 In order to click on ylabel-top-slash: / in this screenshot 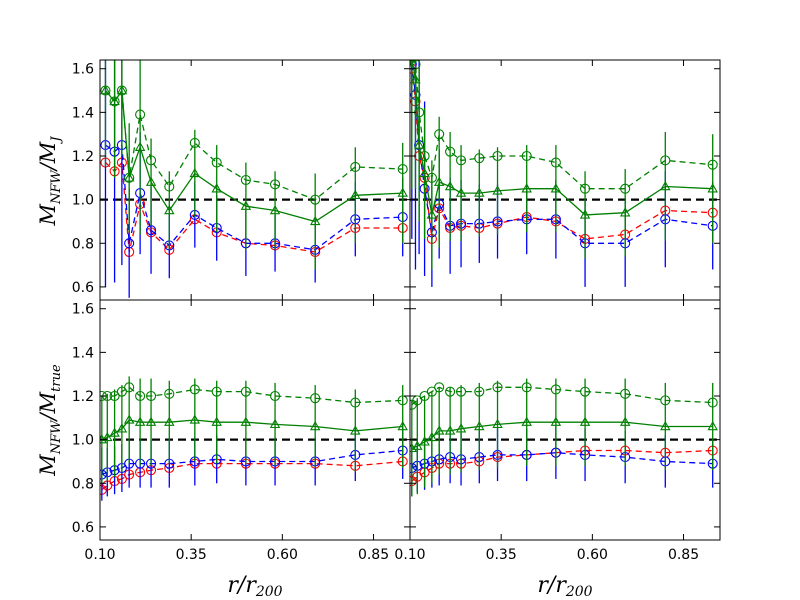, I will do `click(48, 166)`.